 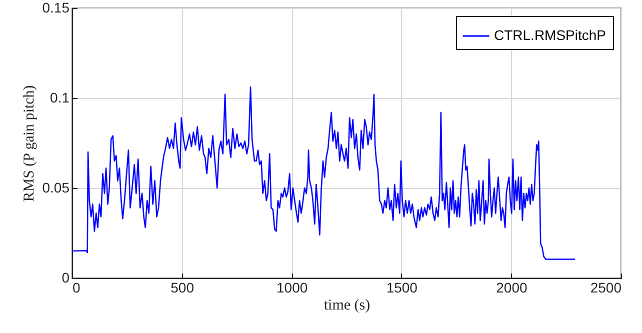 What do you see at coordinates (60, 98) in the screenshot?
I see `y-tick-label: 0.1` at bounding box center [60, 98].